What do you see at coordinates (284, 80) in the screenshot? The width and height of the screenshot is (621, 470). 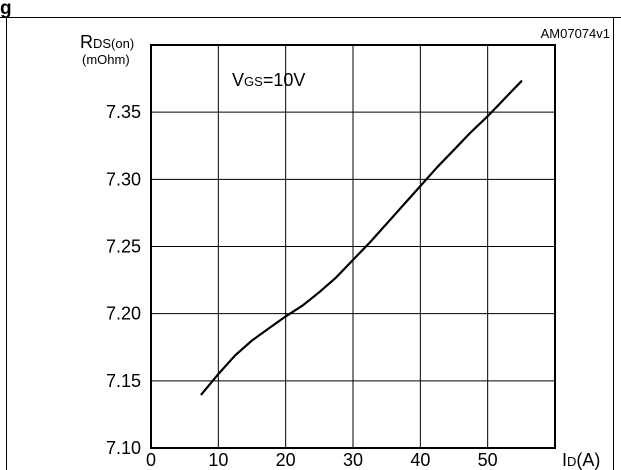 I see `vgs-annotation-rest: =10V` at bounding box center [284, 80].